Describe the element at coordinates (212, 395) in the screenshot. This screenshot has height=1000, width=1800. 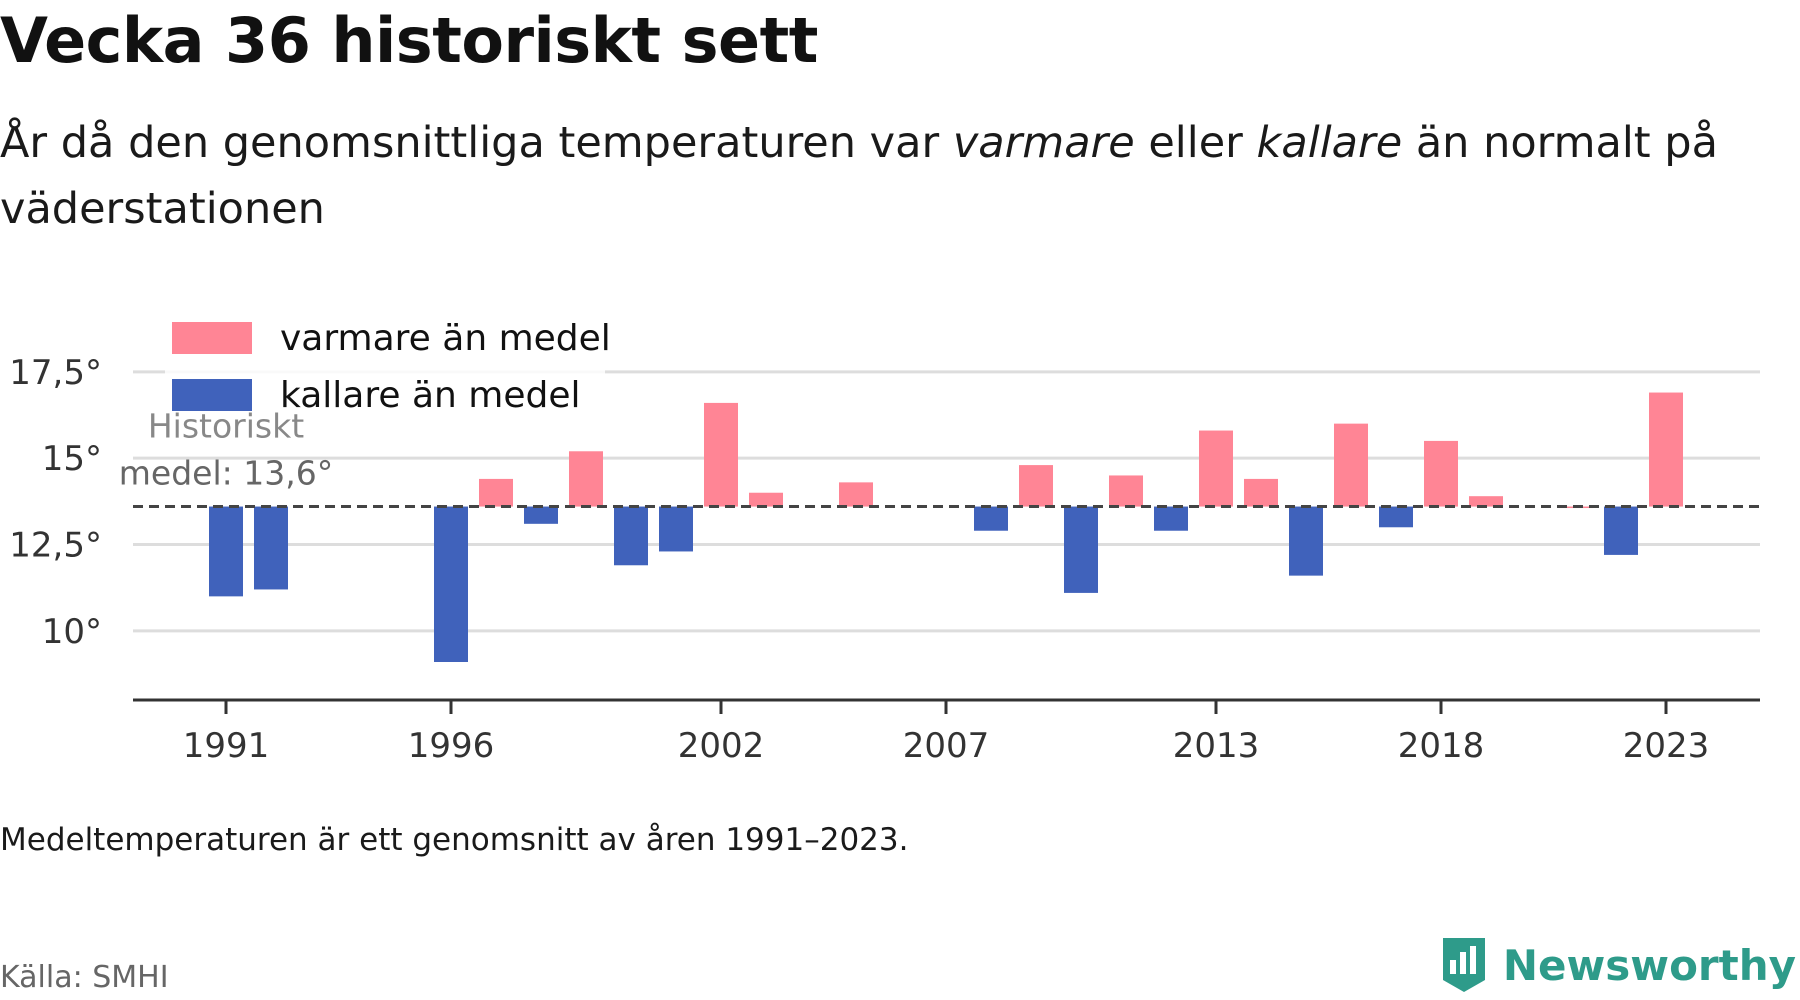
I see `legend-swatch-cold` at that location.